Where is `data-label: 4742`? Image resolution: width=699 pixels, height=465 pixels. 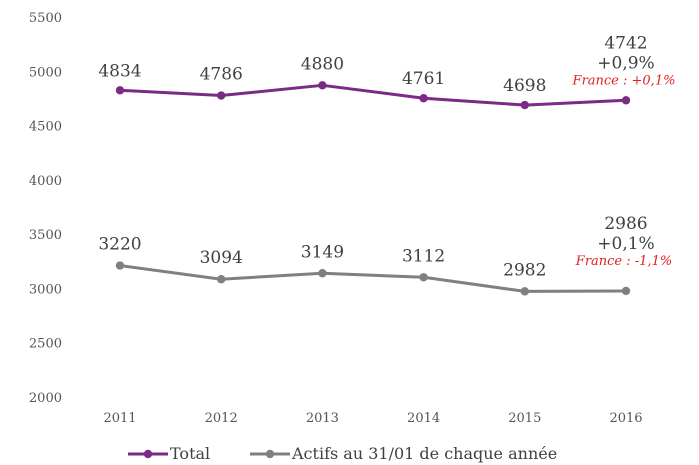 data-label: 4742 is located at coordinates (625, 43).